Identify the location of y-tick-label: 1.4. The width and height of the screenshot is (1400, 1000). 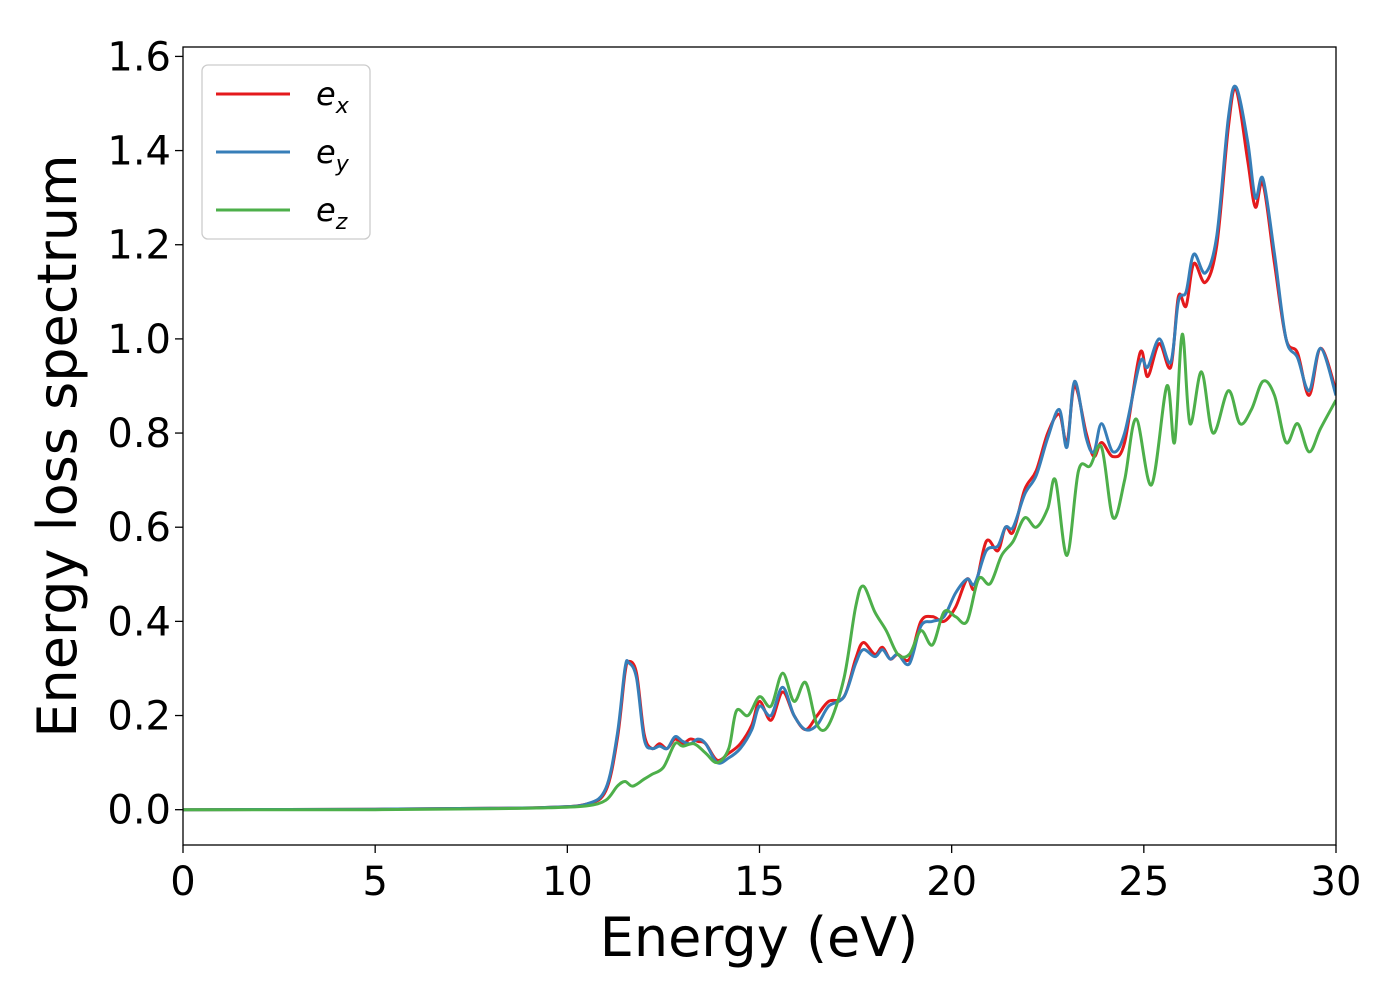
(139, 152).